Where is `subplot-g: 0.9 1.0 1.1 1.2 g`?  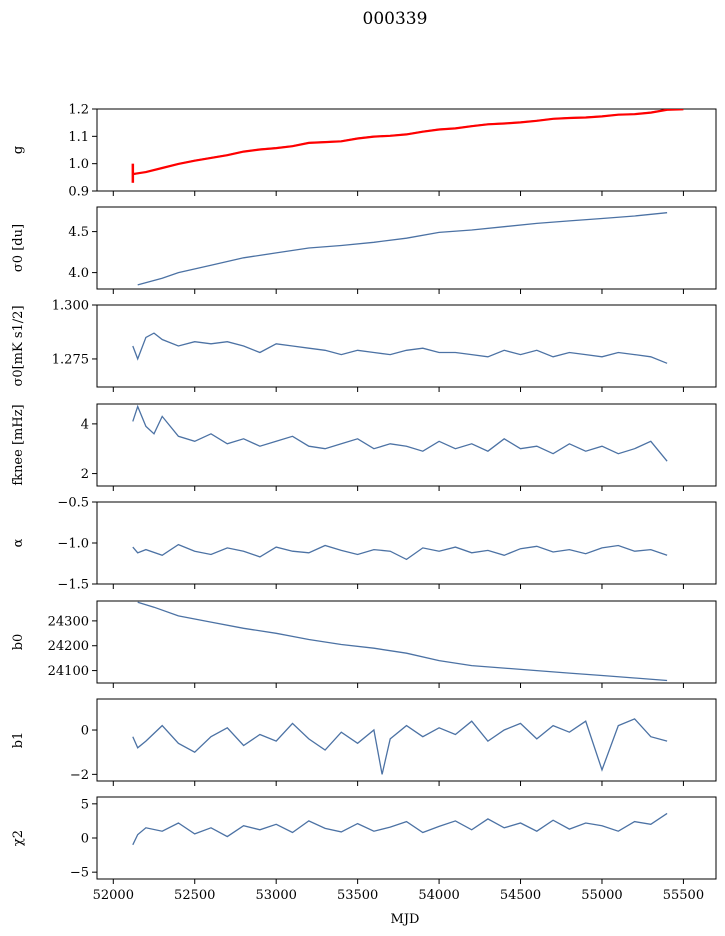 subplot-g: 0.9 1.0 1.1 1.2 g is located at coordinates (364, 151).